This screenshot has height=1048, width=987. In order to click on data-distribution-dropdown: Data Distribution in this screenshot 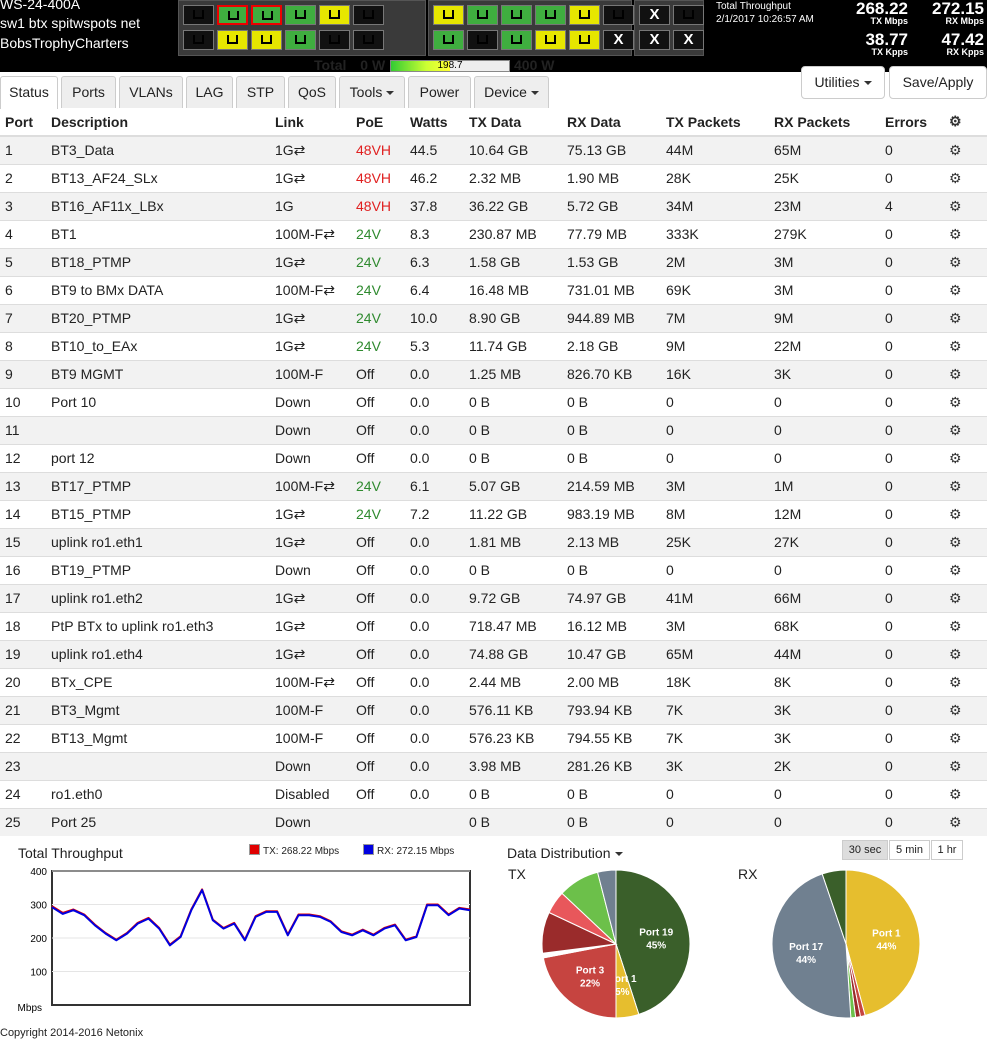, I will do `click(565, 853)`.